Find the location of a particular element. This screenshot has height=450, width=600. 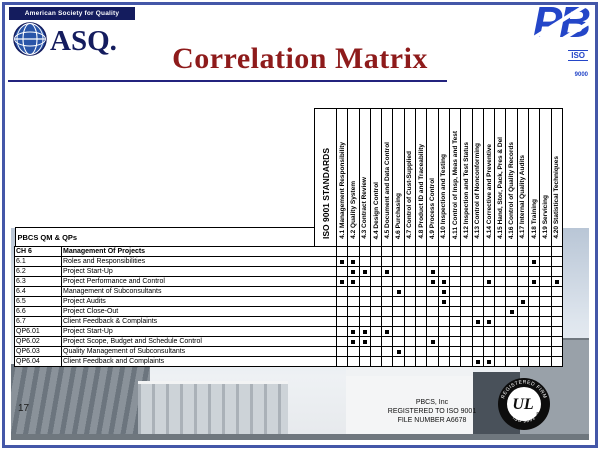

row-id: QP6.01 is located at coordinates (38, 331).